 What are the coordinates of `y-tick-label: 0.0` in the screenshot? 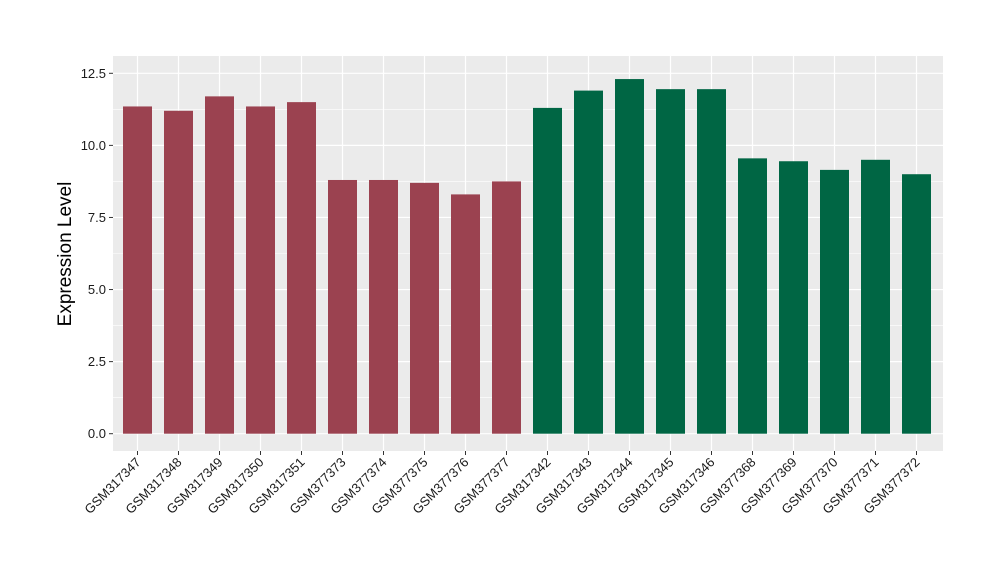 It's located at (97, 433).